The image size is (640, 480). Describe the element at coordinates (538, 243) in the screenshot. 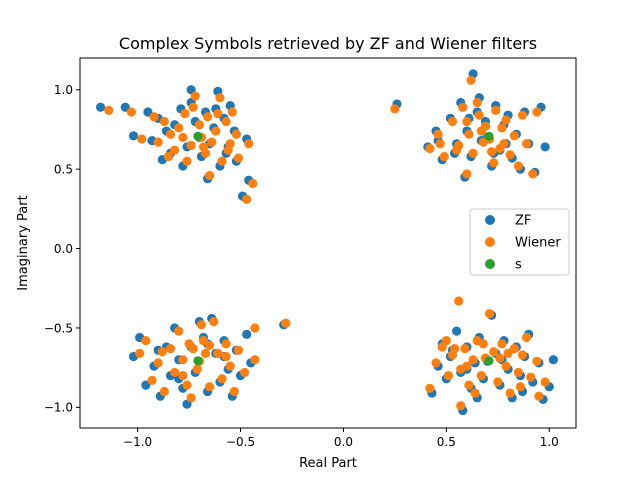

I see `legend-label-wiener: Wiener` at that location.